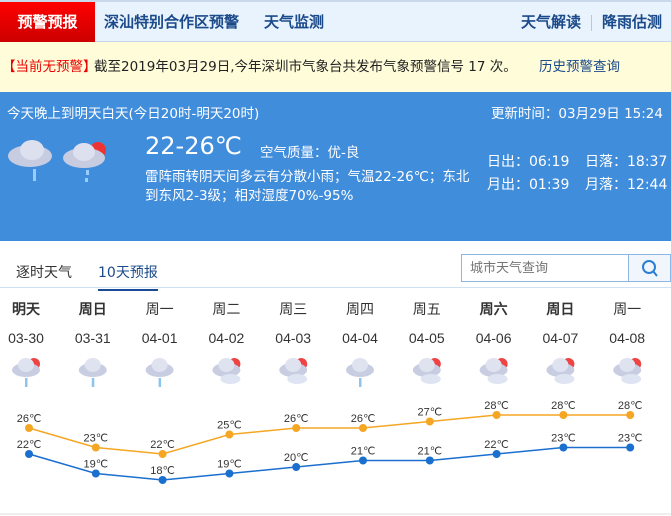 The image size is (671, 516). I want to click on tab-10-day: 10天预报, so click(128, 276).